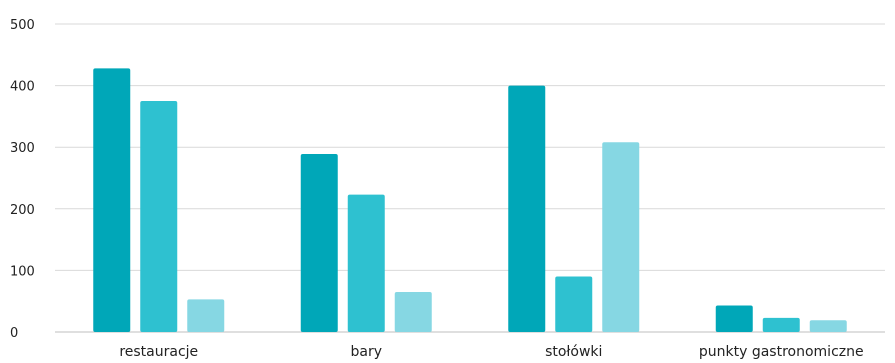 This screenshot has height=363, width=895. Describe the element at coordinates (527, 208) in the screenshot. I see `bar-stołówki-series-1` at that location.